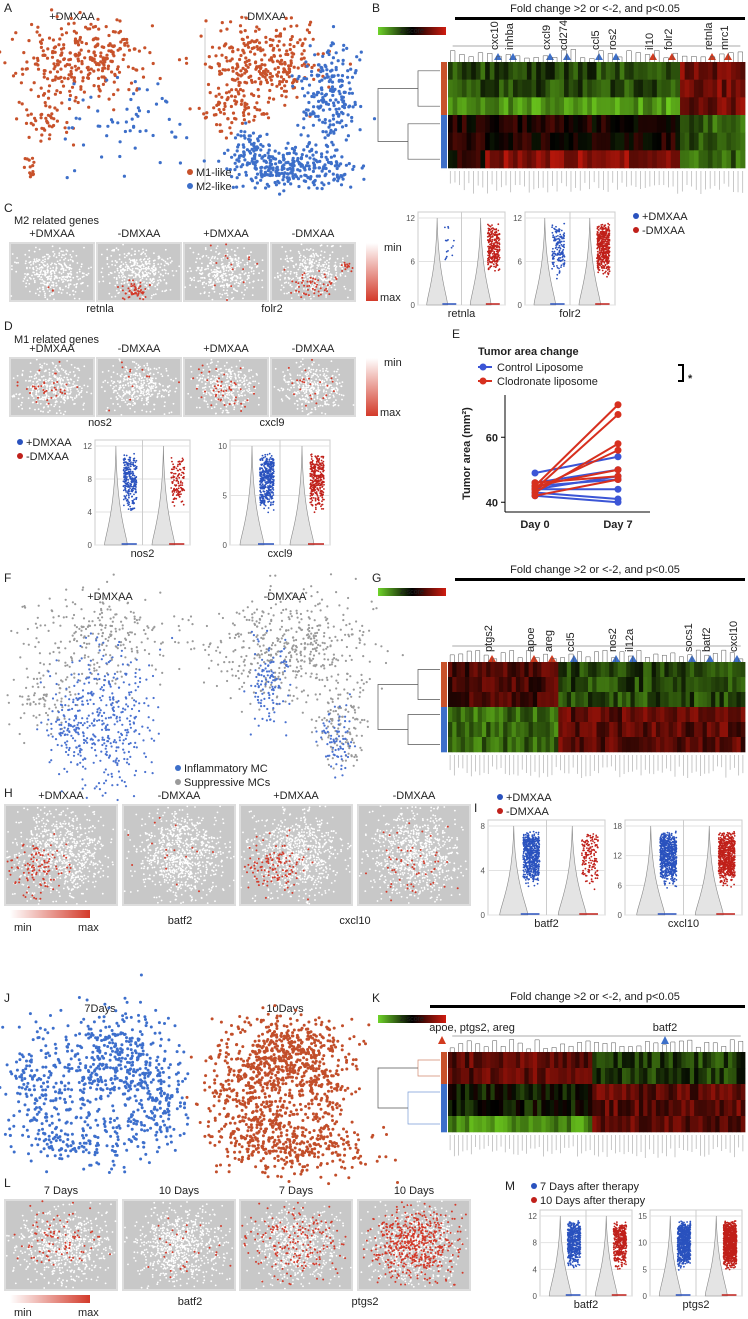  What do you see at coordinates (226, 272) in the screenshot?
I see `tsne-map` at bounding box center [226, 272].